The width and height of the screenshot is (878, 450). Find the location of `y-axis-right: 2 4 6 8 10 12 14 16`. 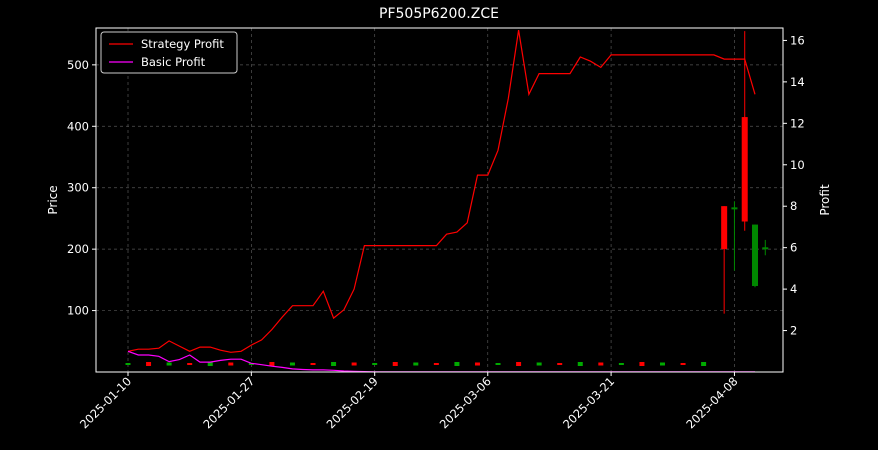

y-axis-right: 2 4 6 8 10 12 14 16 is located at coordinates (794, 185).